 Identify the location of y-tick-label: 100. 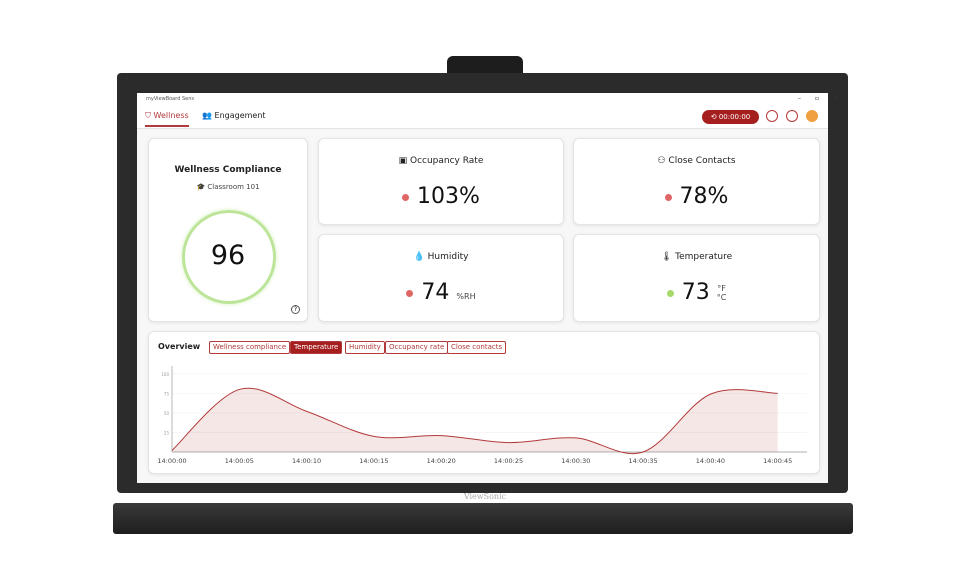
(165, 374).